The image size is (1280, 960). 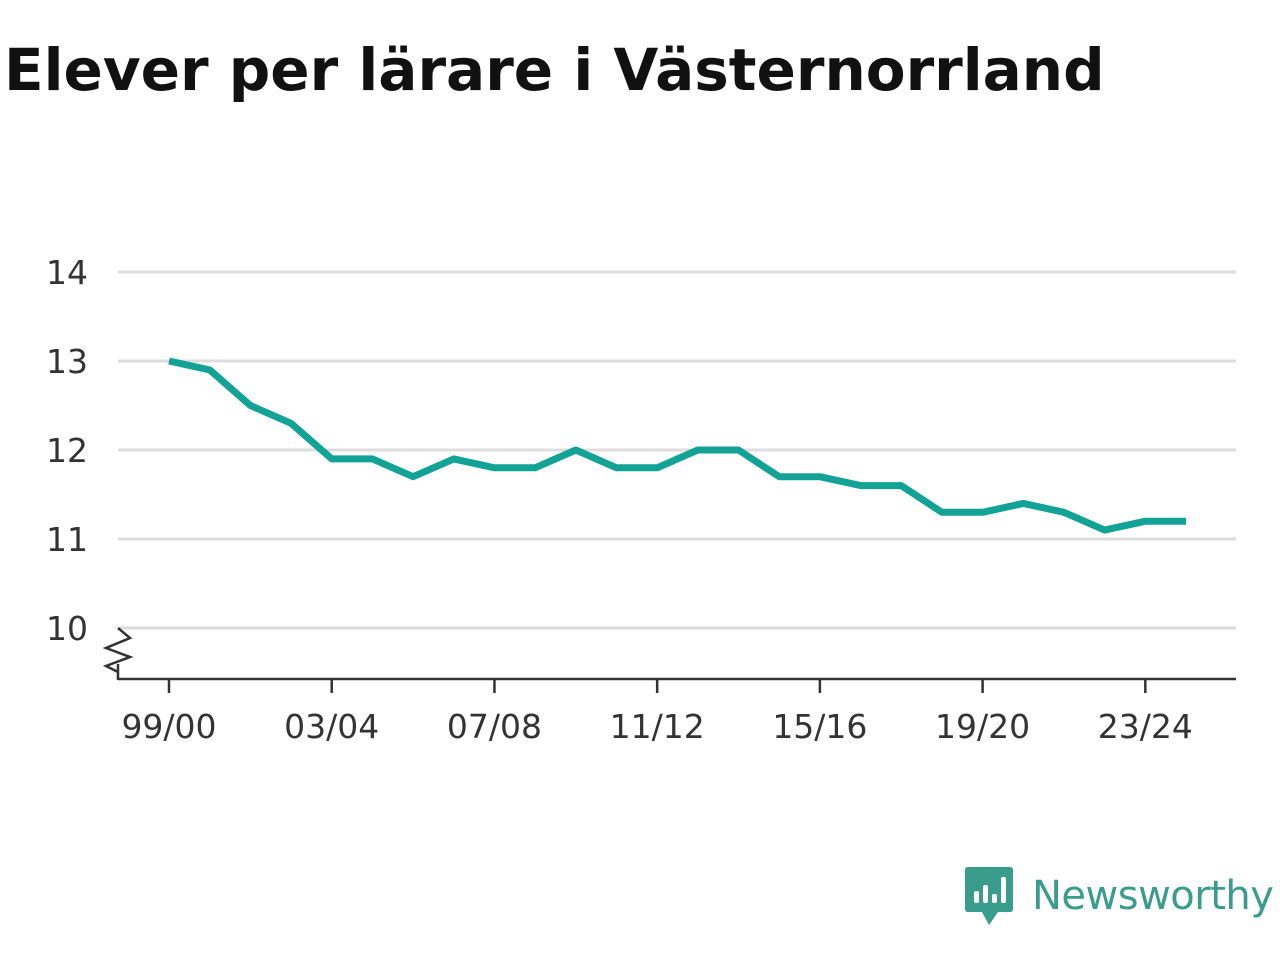 What do you see at coordinates (1153, 896) in the screenshot?
I see `brand-name: Newsworthy` at bounding box center [1153, 896].